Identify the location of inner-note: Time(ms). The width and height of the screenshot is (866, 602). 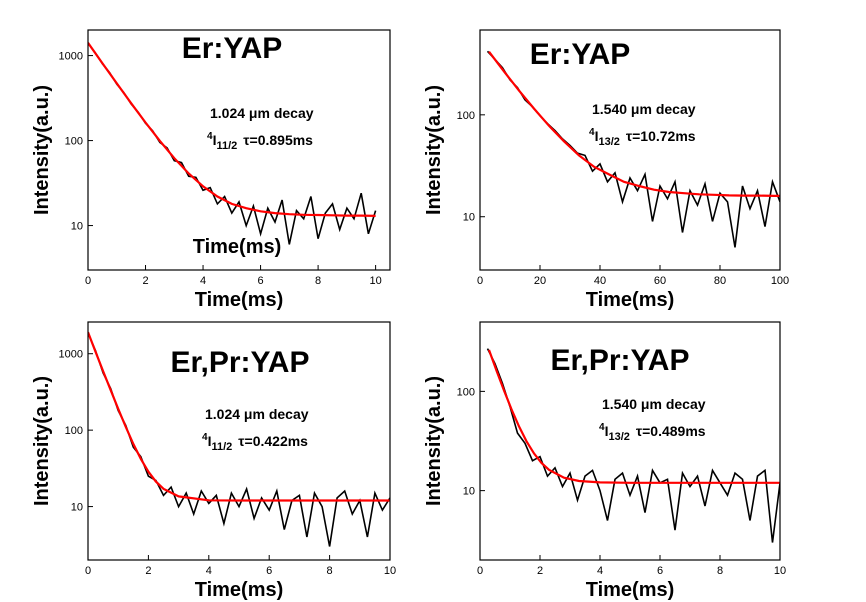
(237, 247).